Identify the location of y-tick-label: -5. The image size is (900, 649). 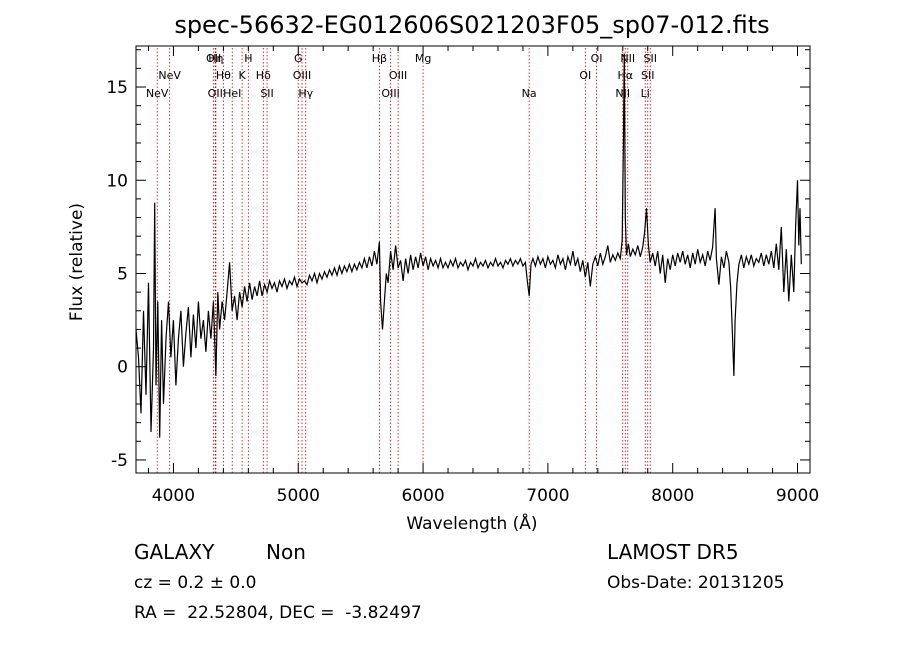
(119, 461).